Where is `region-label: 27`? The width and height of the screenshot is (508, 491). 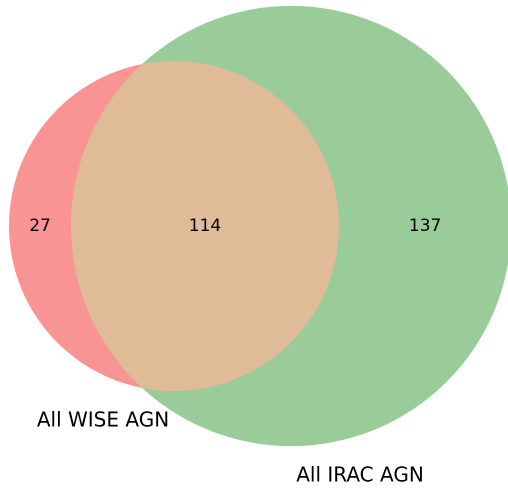
region-label: 27 is located at coordinates (40, 226).